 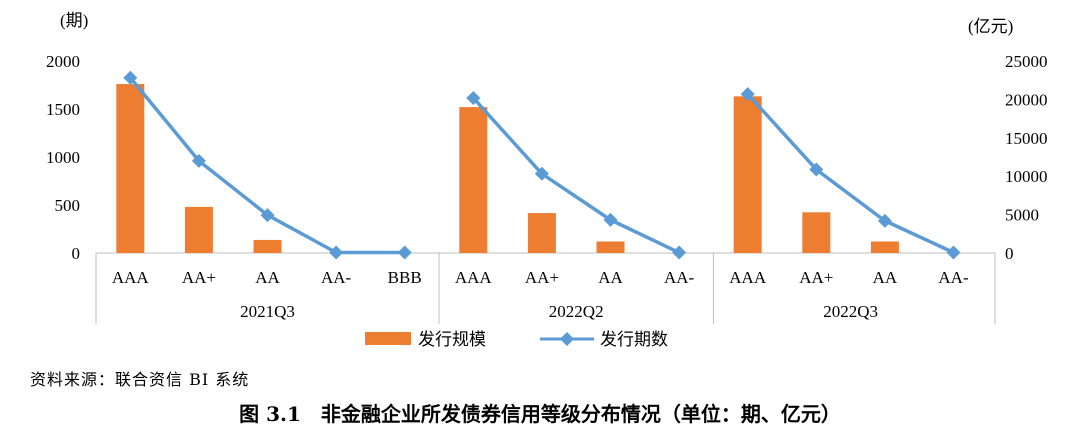 What do you see at coordinates (1026, 138) in the screenshot?
I see `right-tick-label: 15000` at bounding box center [1026, 138].